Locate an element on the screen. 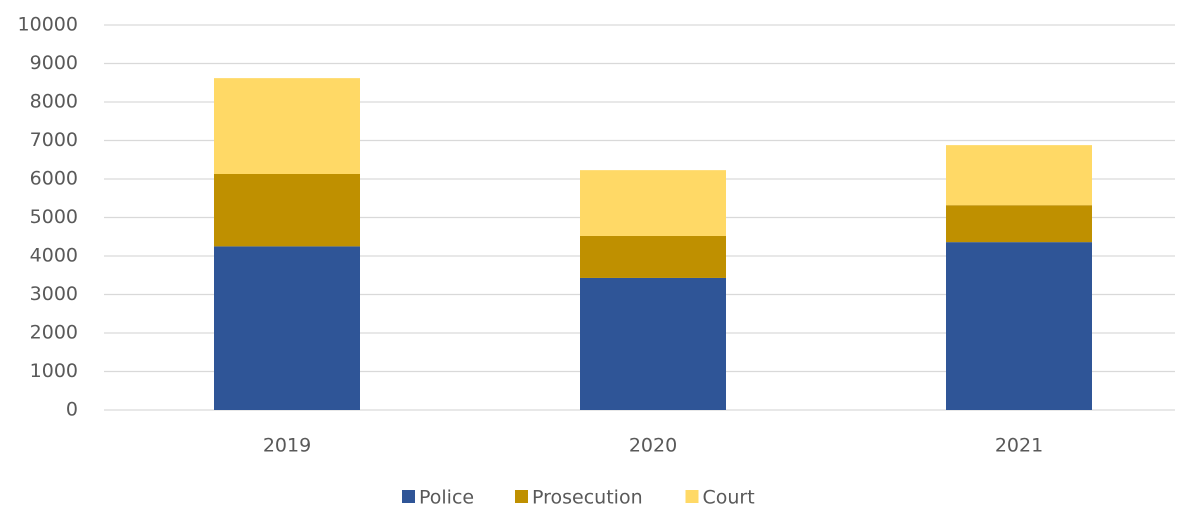  y-tick-label: 5000 is located at coordinates (54, 217).